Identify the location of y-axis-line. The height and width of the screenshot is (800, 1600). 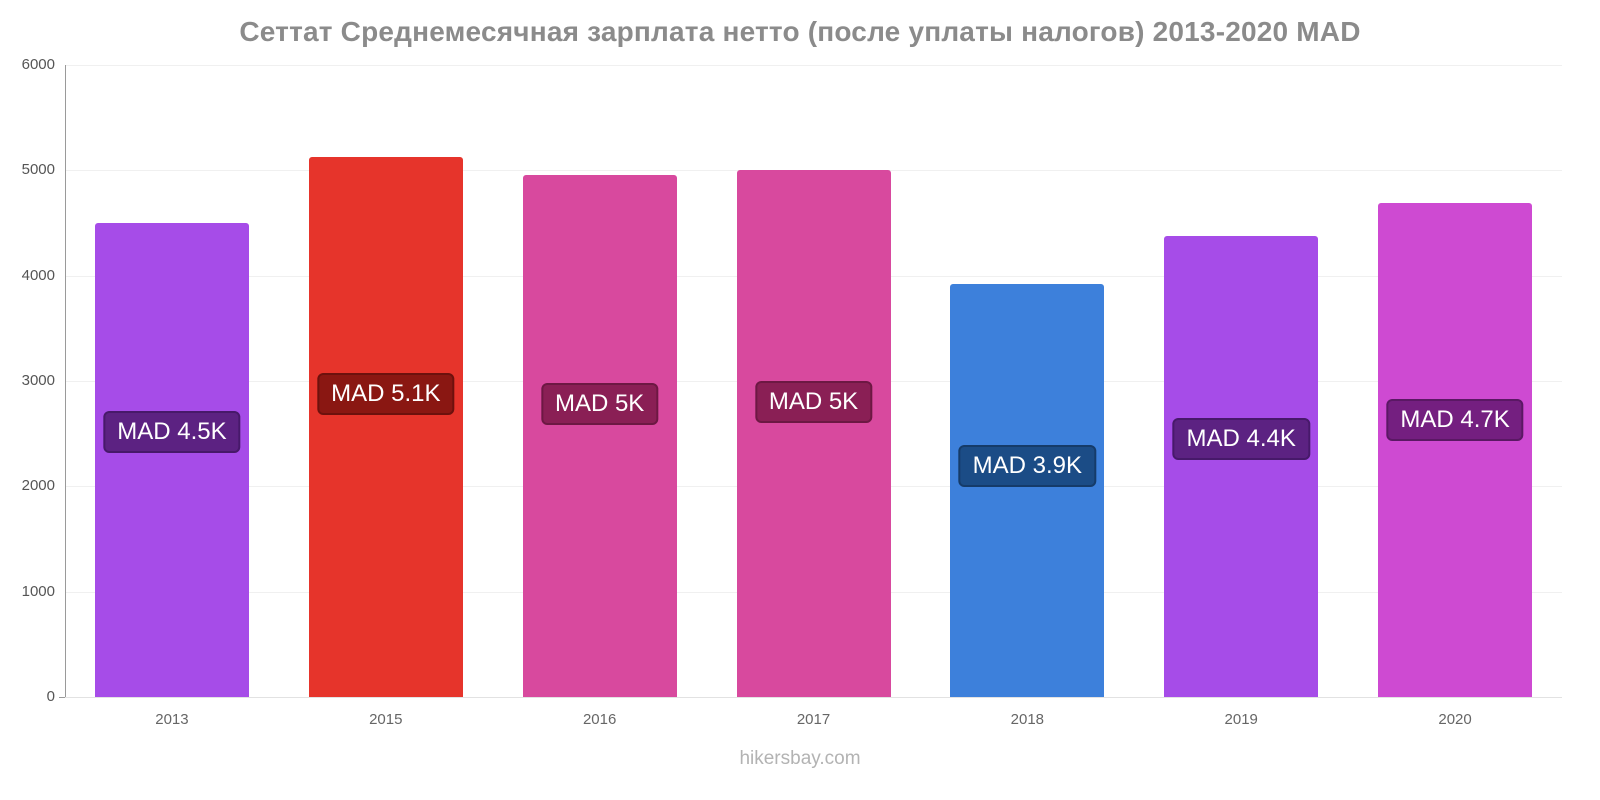
(65, 381).